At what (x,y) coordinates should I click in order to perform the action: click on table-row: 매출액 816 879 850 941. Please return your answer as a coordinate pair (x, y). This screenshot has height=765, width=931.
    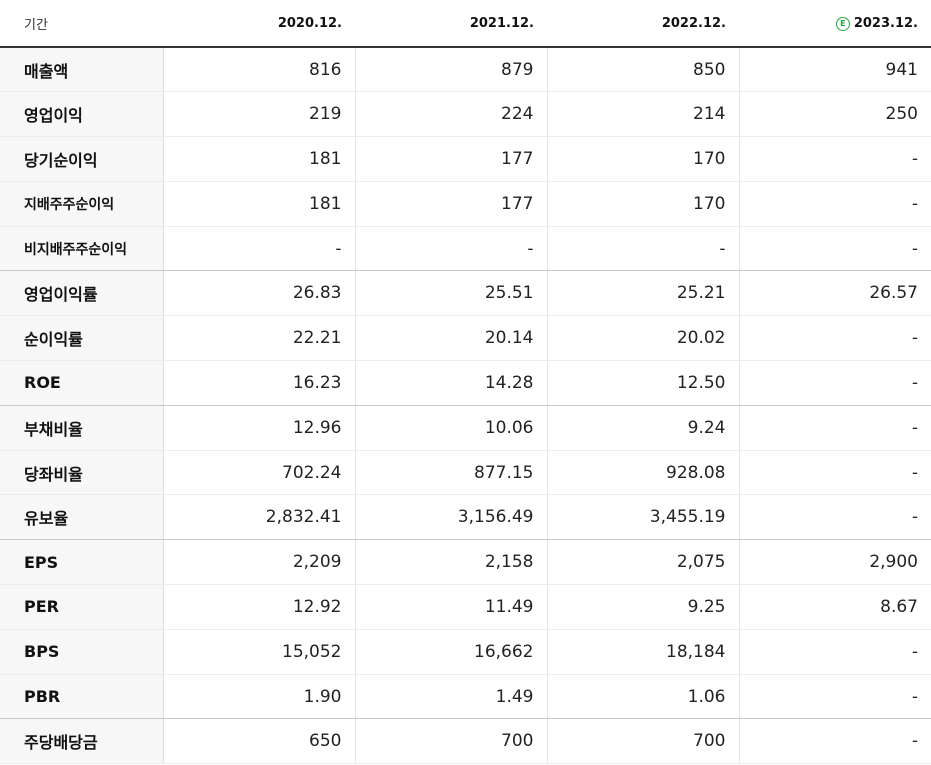
    Looking at the image, I should click on (465, 70).